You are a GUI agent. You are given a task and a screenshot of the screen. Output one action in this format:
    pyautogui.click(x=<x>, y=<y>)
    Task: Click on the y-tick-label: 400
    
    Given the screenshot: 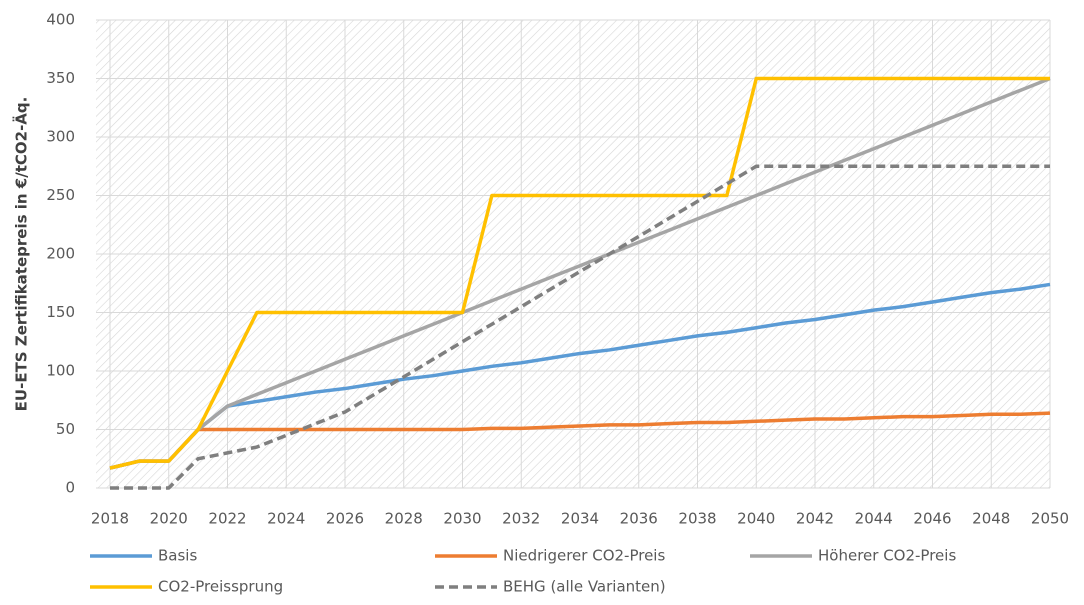 What is the action you would take?
    pyautogui.click(x=60, y=20)
    